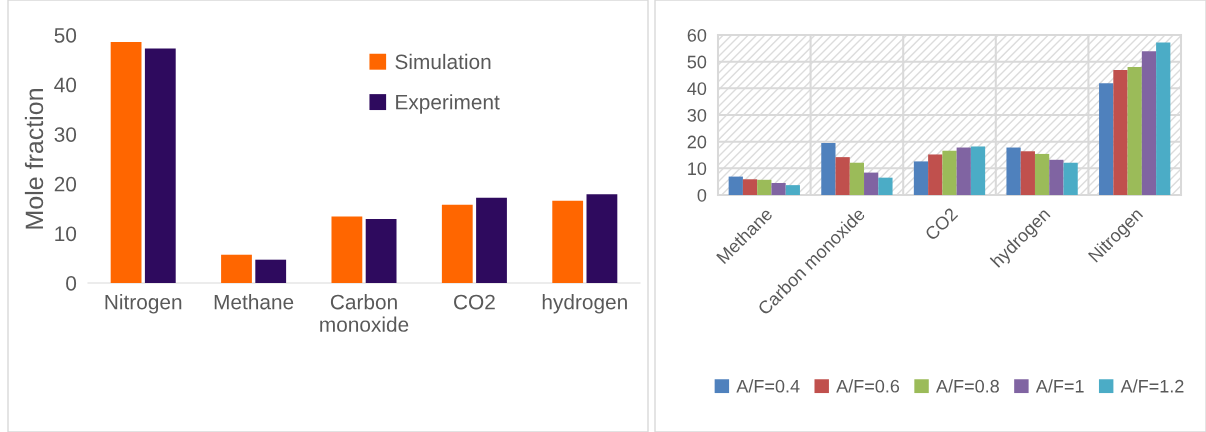 The width and height of the screenshot is (1206, 432). I want to click on y-axis-title: Mole fraction, so click(34, 159).